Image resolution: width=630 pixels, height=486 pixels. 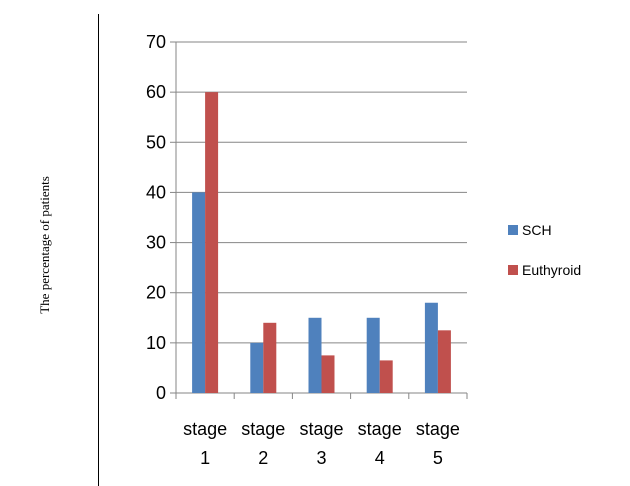 What do you see at coordinates (156, 243) in the screenshot?
I see `y-tick-label: 30` at bounding box center [156, 243].